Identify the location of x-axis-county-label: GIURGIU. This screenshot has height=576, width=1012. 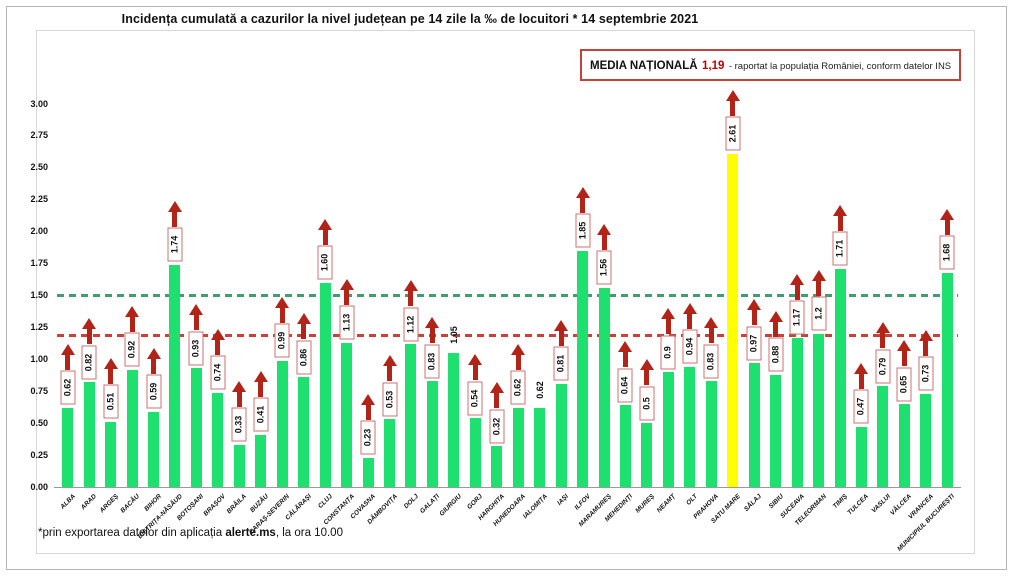
(450, 505).